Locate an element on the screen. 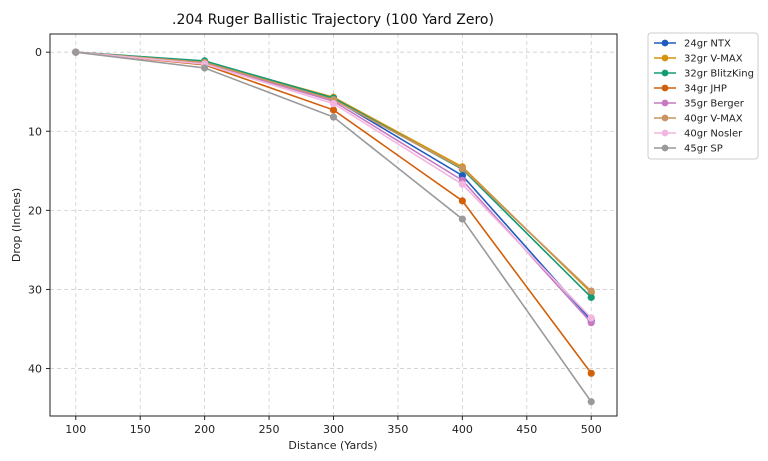 The height and width of the screenshot is (461, 768). legend-label: 34gr JHP is located at coordinates (705, 89).